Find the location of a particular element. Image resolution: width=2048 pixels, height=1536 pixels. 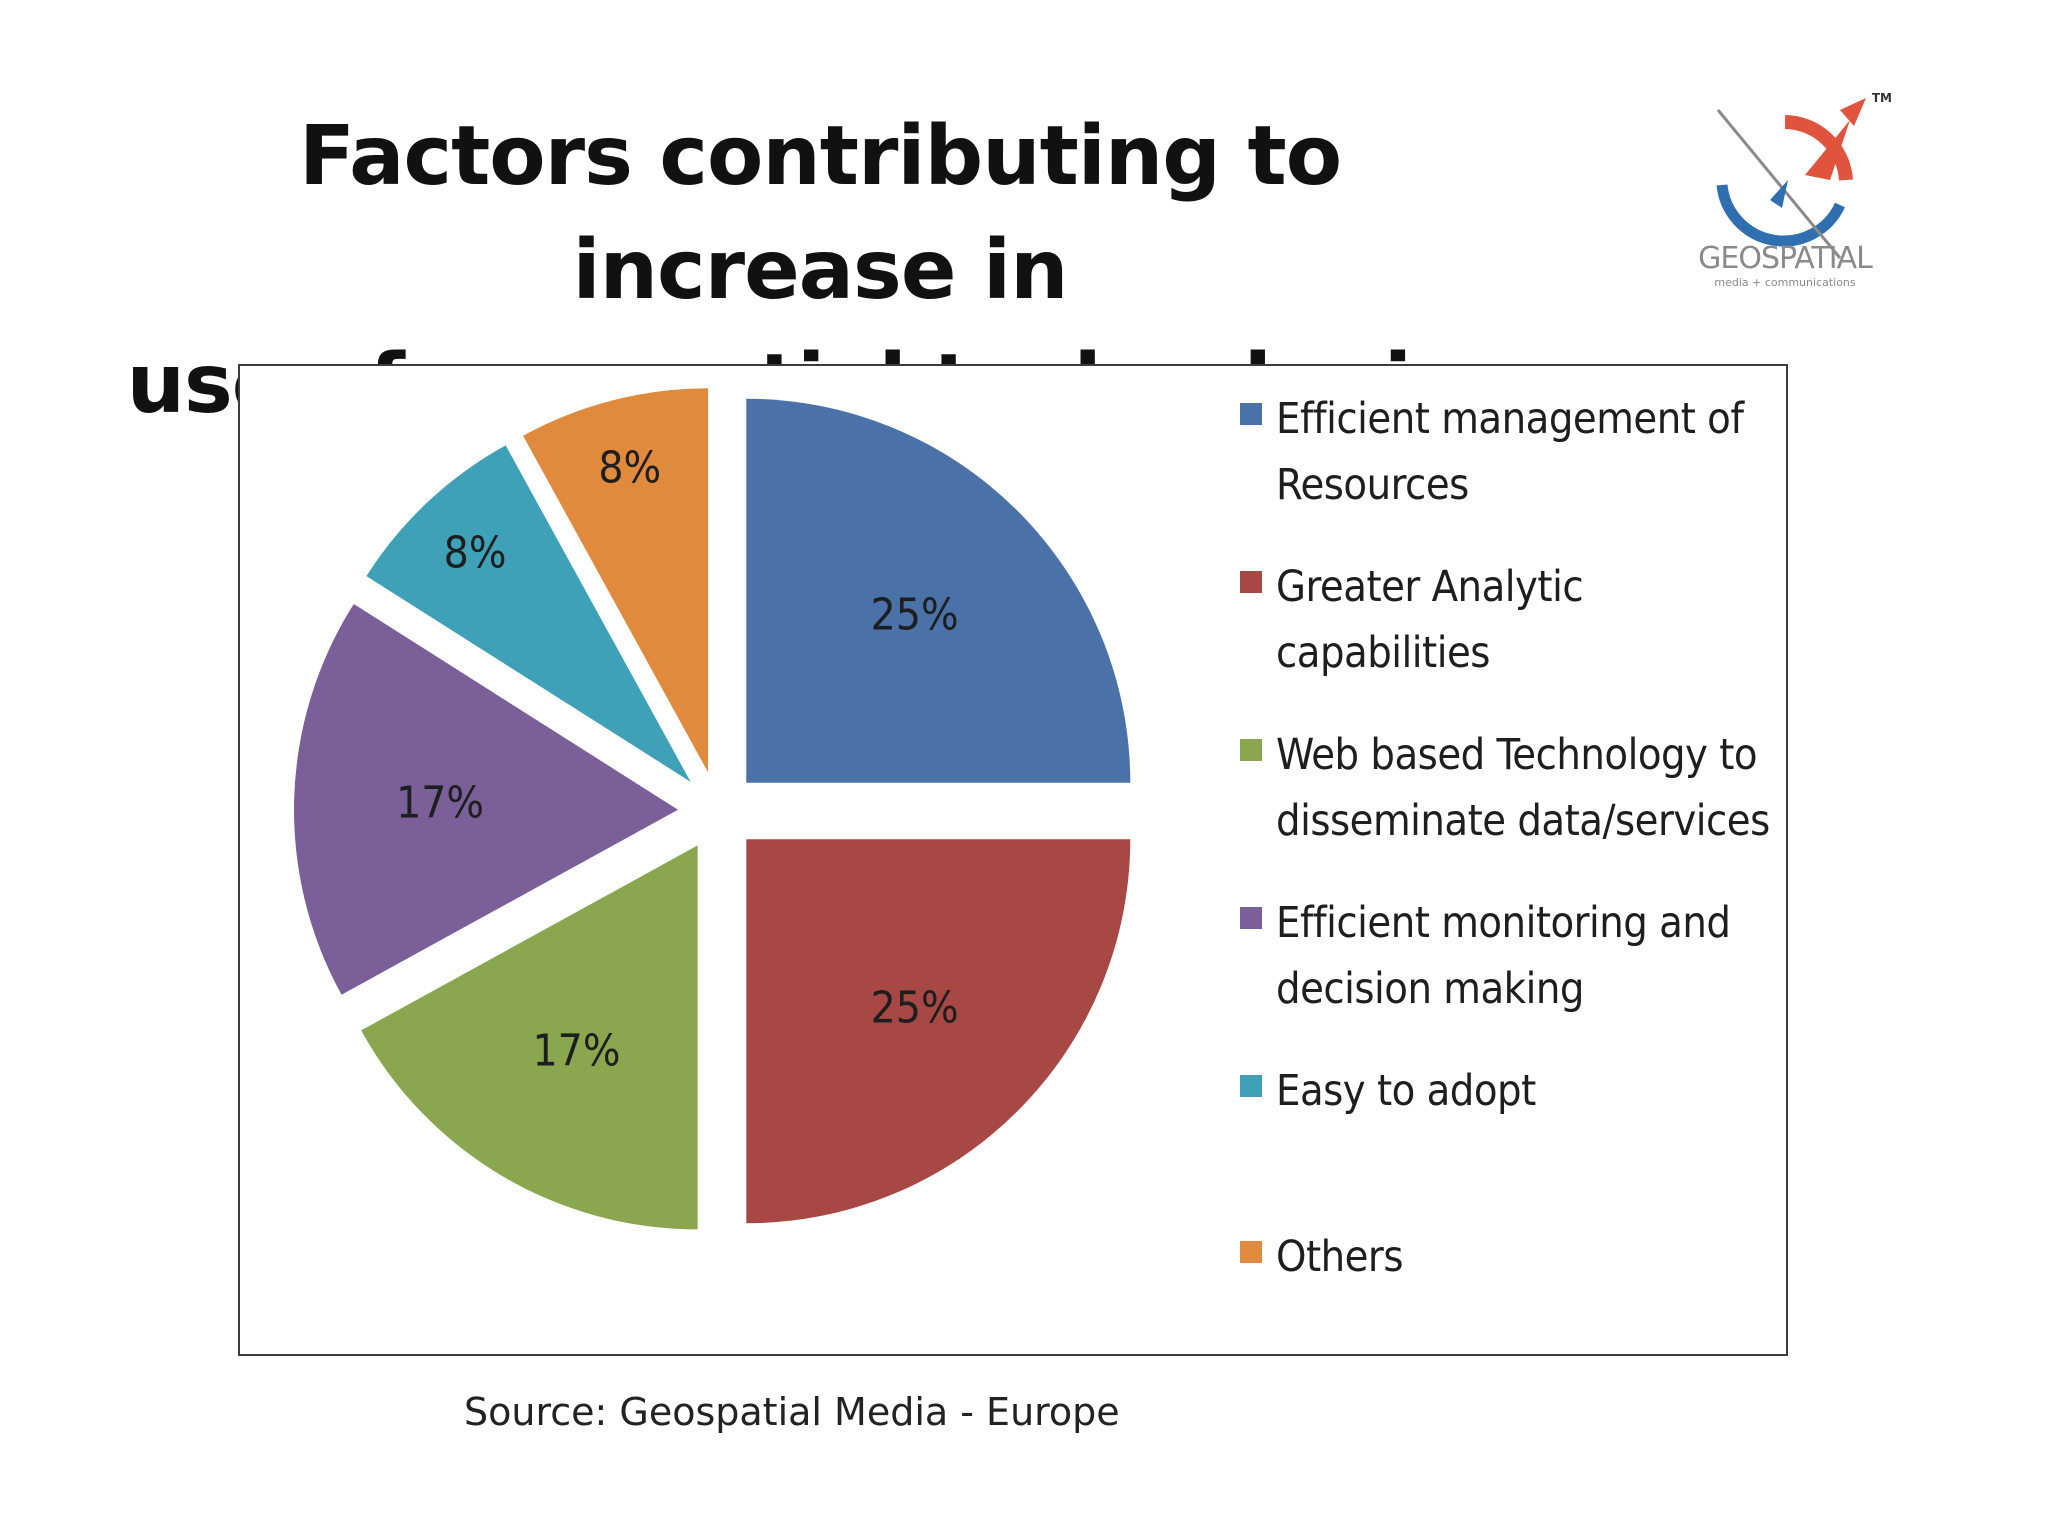

pie-slice-efficient-management-of-resources is located at coordinates (938, 590).